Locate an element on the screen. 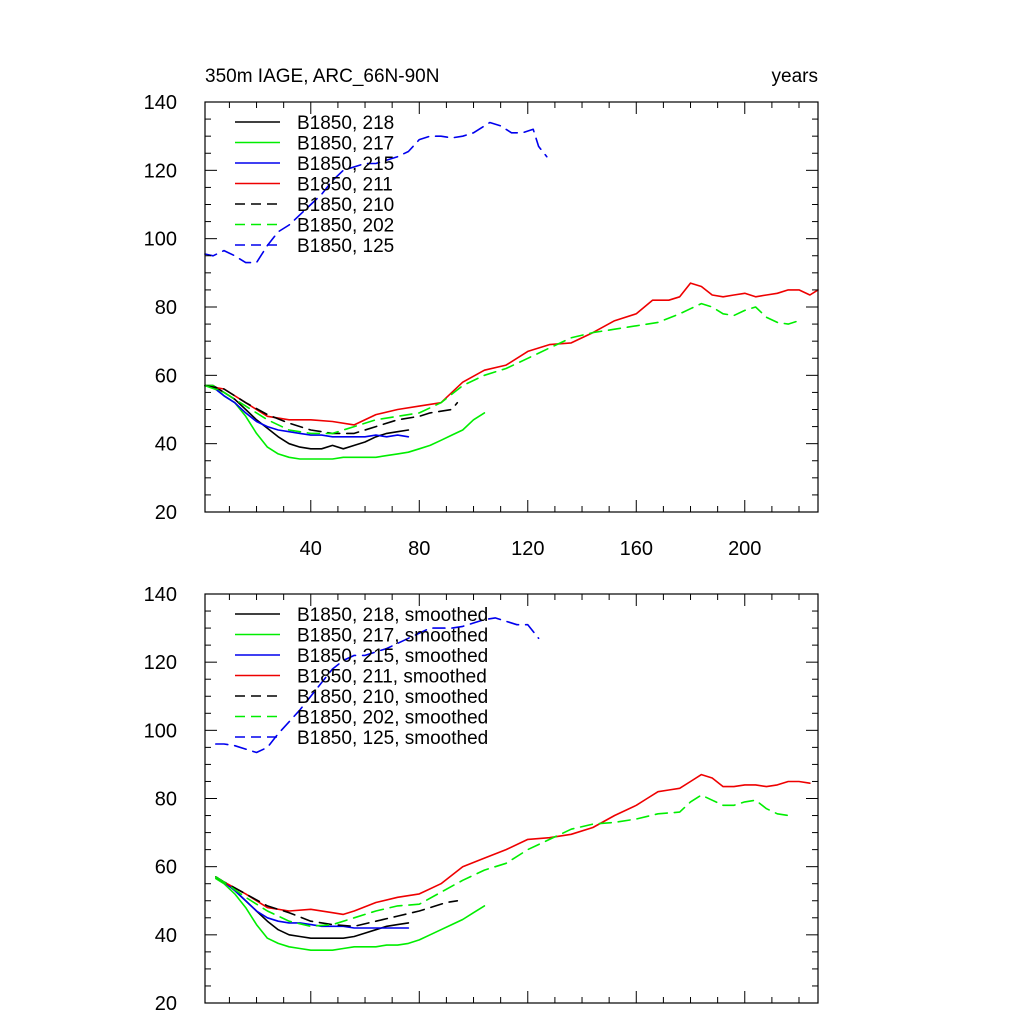  chart-title: 350m IAGE, ARC_66N-90N is located at coordinates (322, 76).